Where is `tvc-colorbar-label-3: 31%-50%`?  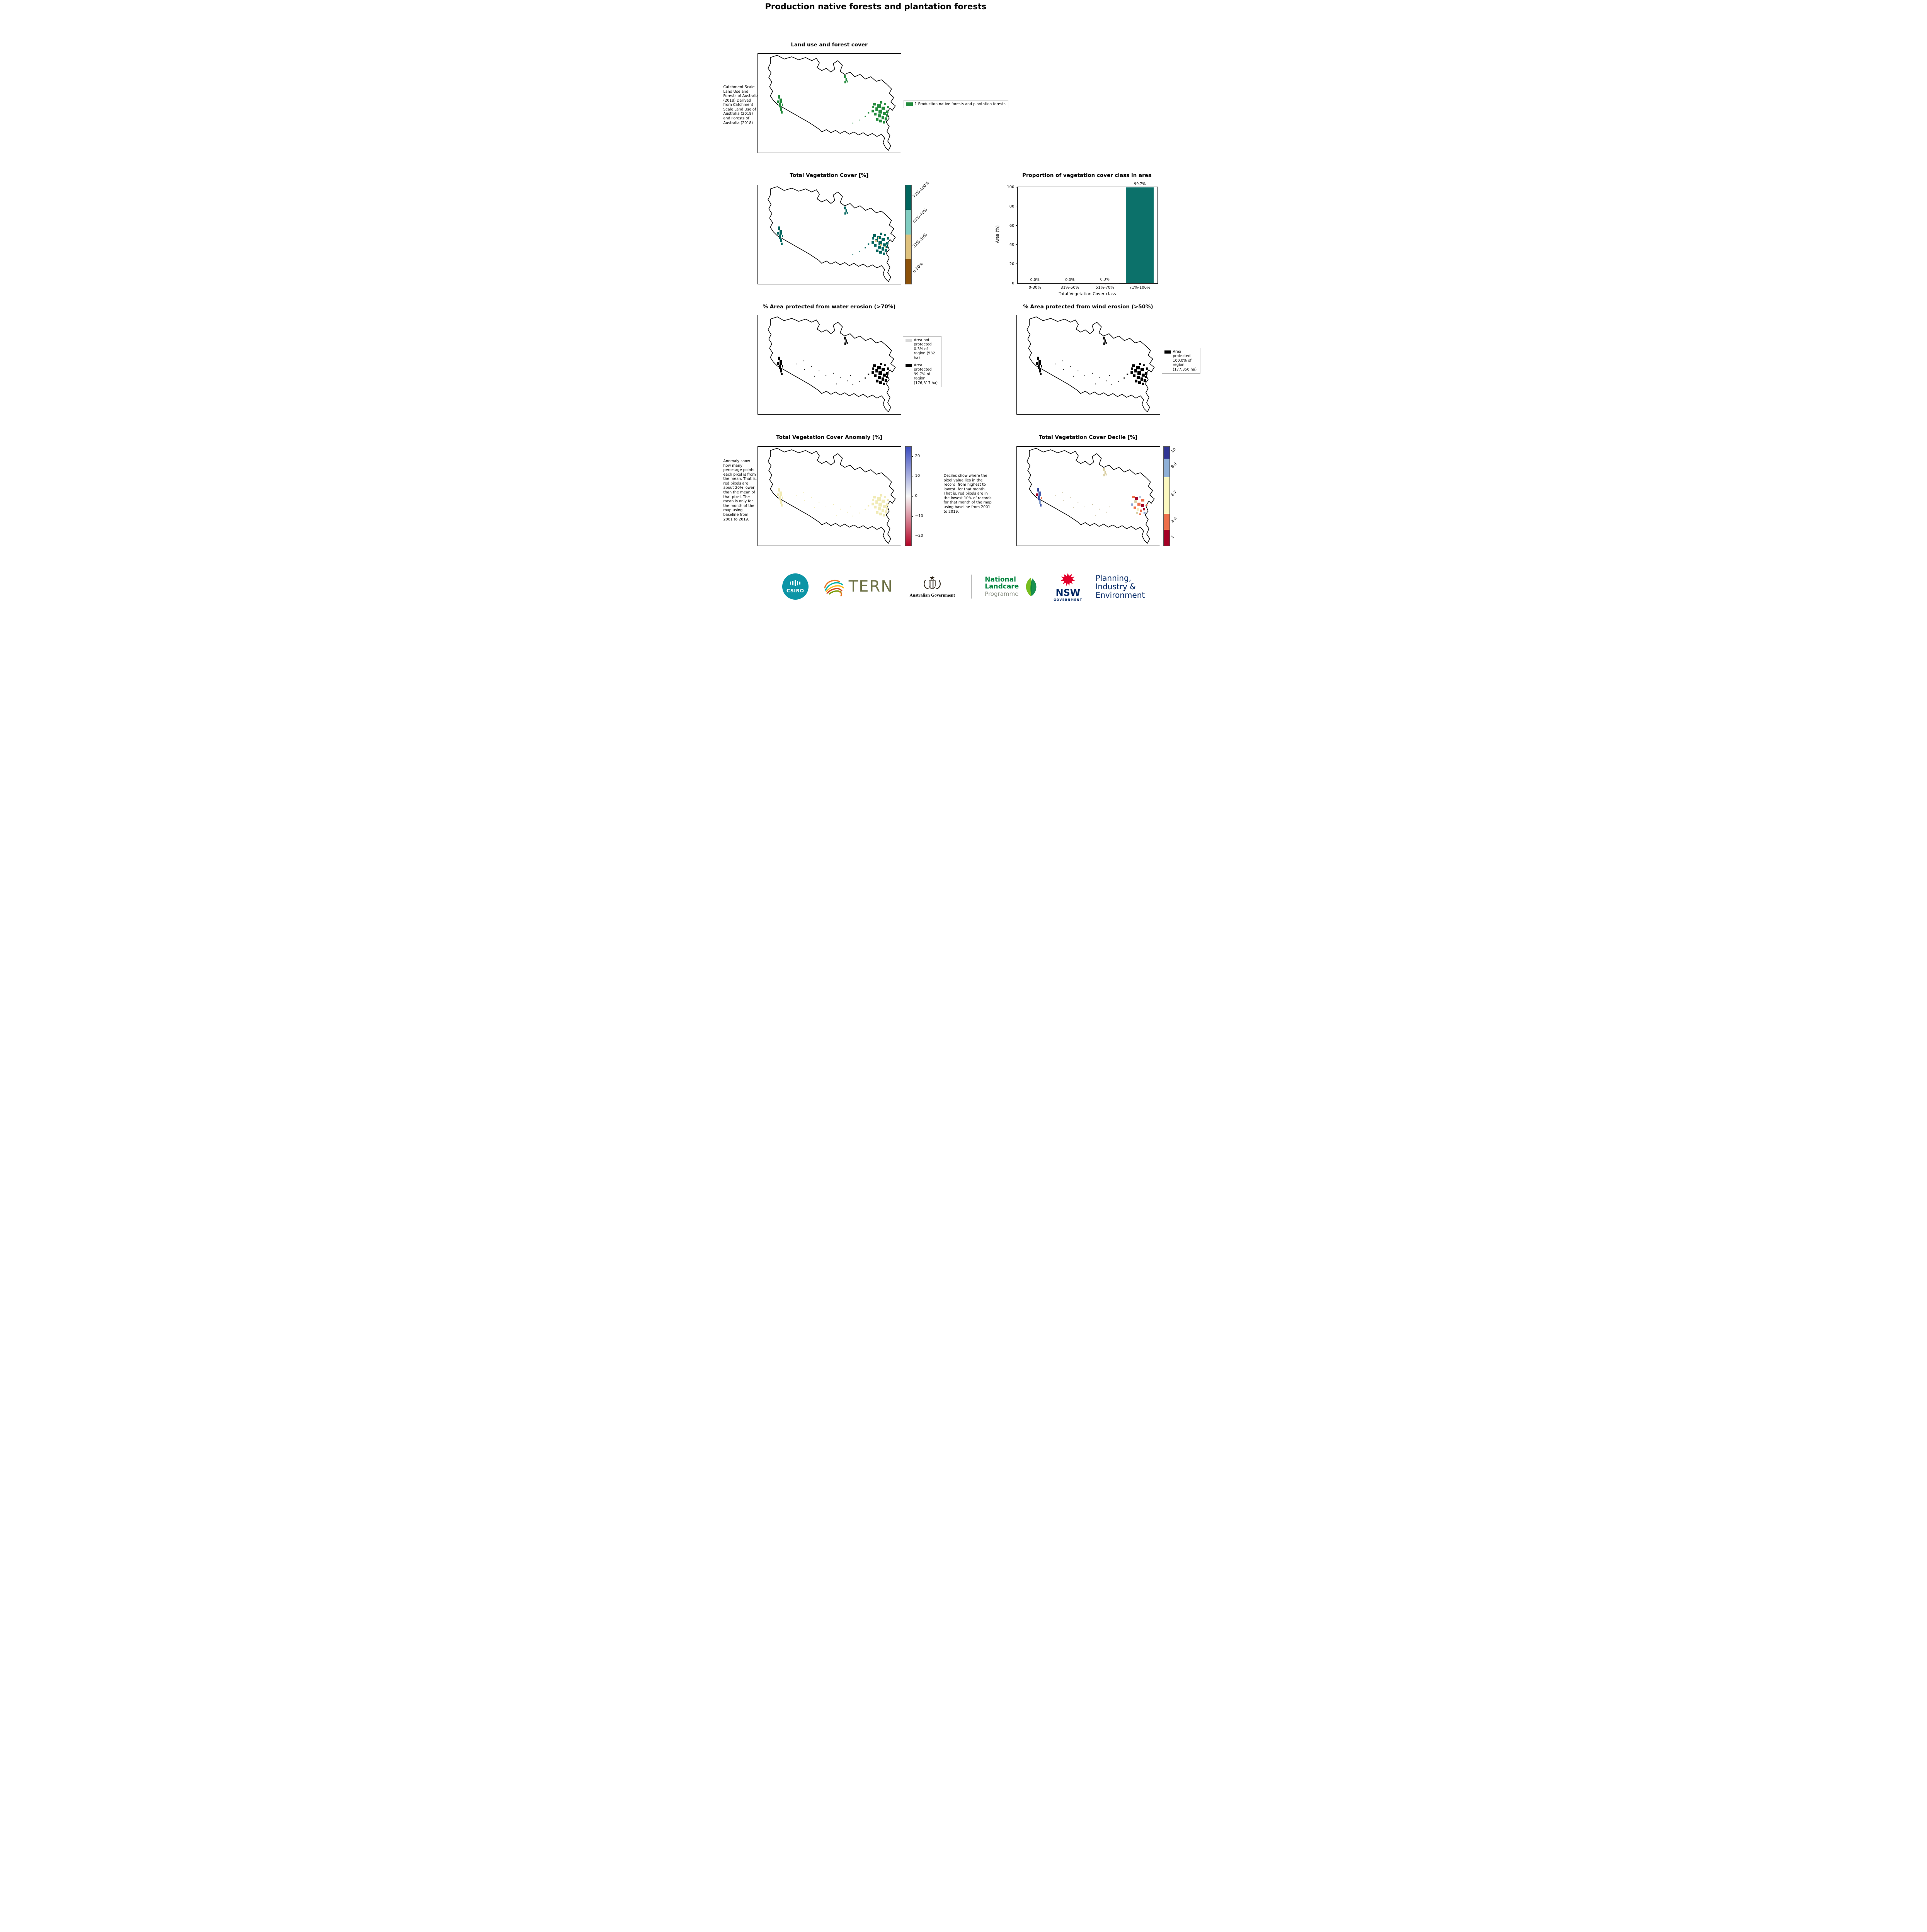
tvc-colorbar-label-3: 31%-50% is located at coordinates (920, 241).